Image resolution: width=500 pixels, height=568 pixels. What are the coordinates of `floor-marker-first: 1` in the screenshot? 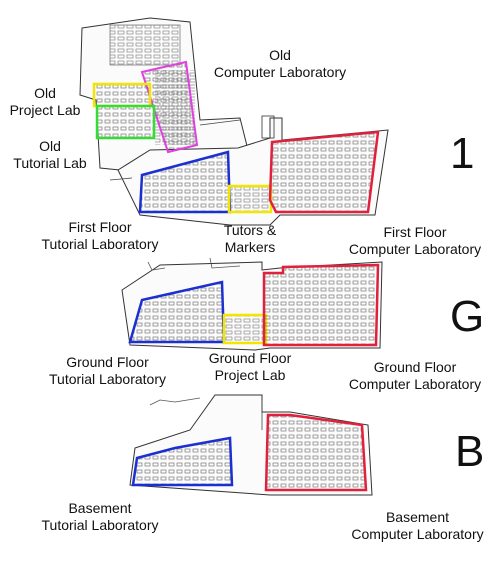 It's located at (462, 153).